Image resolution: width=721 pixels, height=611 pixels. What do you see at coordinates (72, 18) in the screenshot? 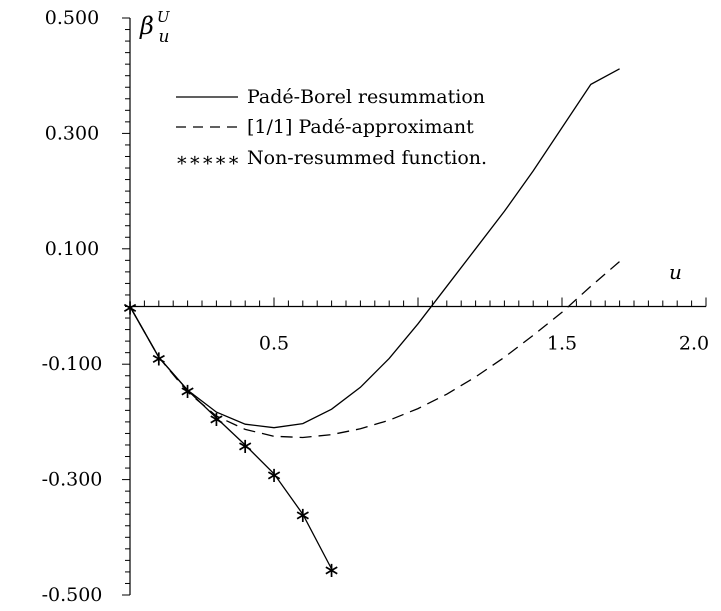
I see `y-tick-label: 0.500` at bounding box center [72, 18].